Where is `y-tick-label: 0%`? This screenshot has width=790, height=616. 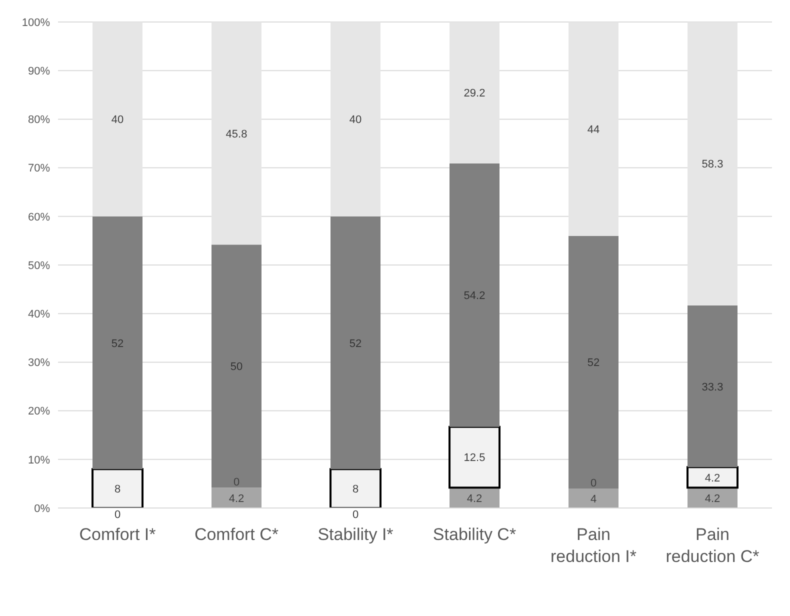
y-tick-label: 0% is located at coordinates (42, 508).